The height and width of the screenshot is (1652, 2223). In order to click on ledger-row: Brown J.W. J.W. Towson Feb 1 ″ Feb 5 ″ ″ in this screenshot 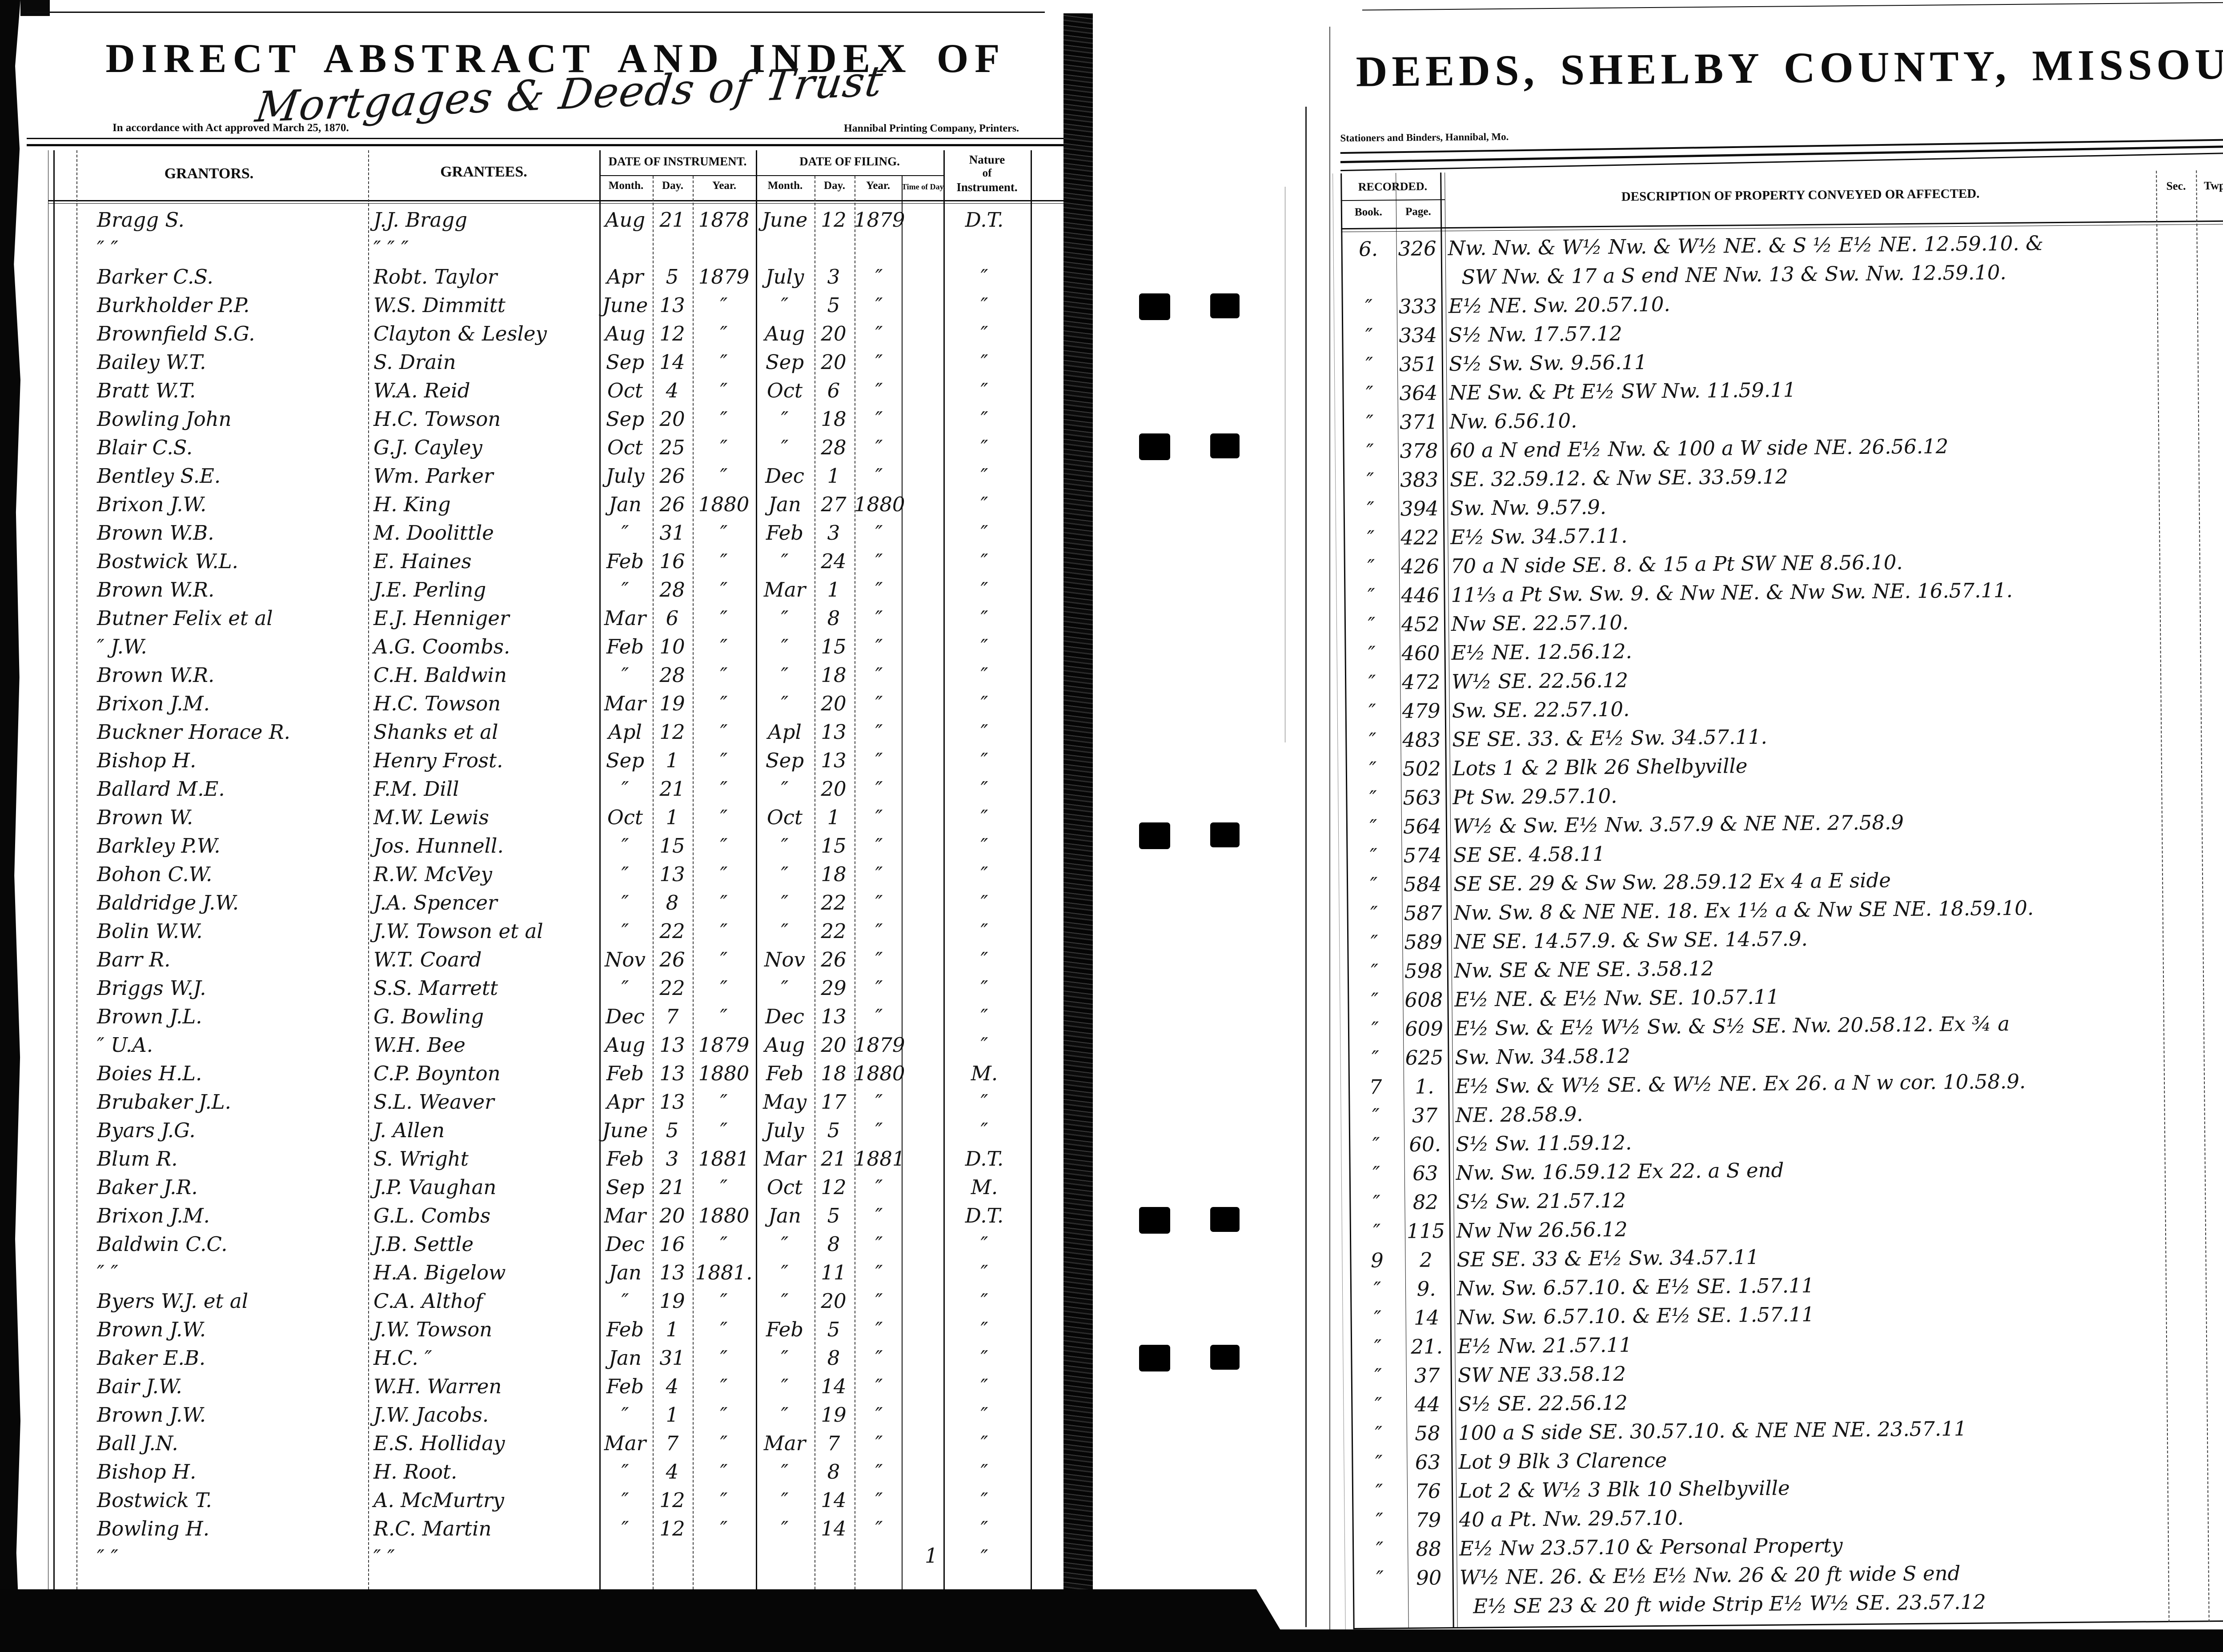, I will do `click(541, 1332)`.